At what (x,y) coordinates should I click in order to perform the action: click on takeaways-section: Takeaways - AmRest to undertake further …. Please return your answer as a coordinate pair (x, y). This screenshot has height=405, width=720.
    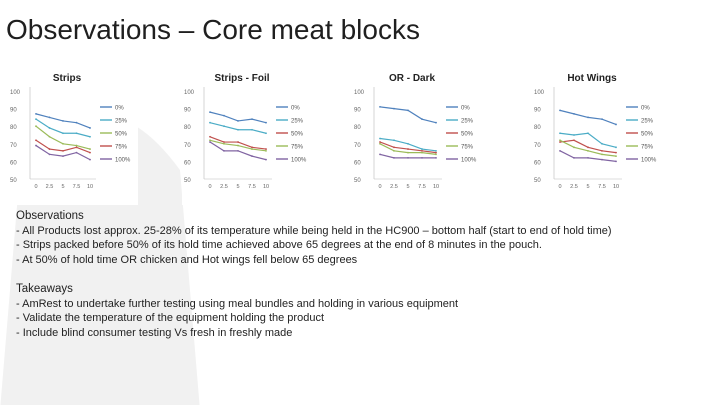
    Looking at the image, I should click on (366, 311).